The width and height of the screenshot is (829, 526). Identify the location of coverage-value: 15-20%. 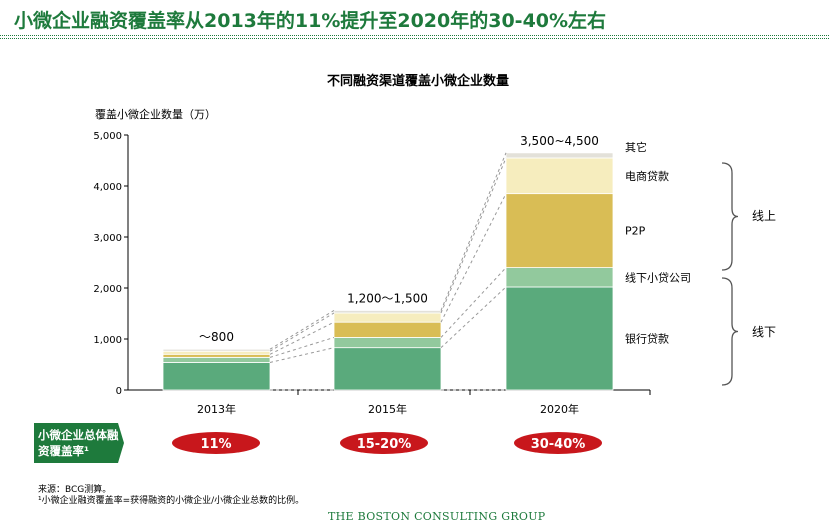
(384, 444).